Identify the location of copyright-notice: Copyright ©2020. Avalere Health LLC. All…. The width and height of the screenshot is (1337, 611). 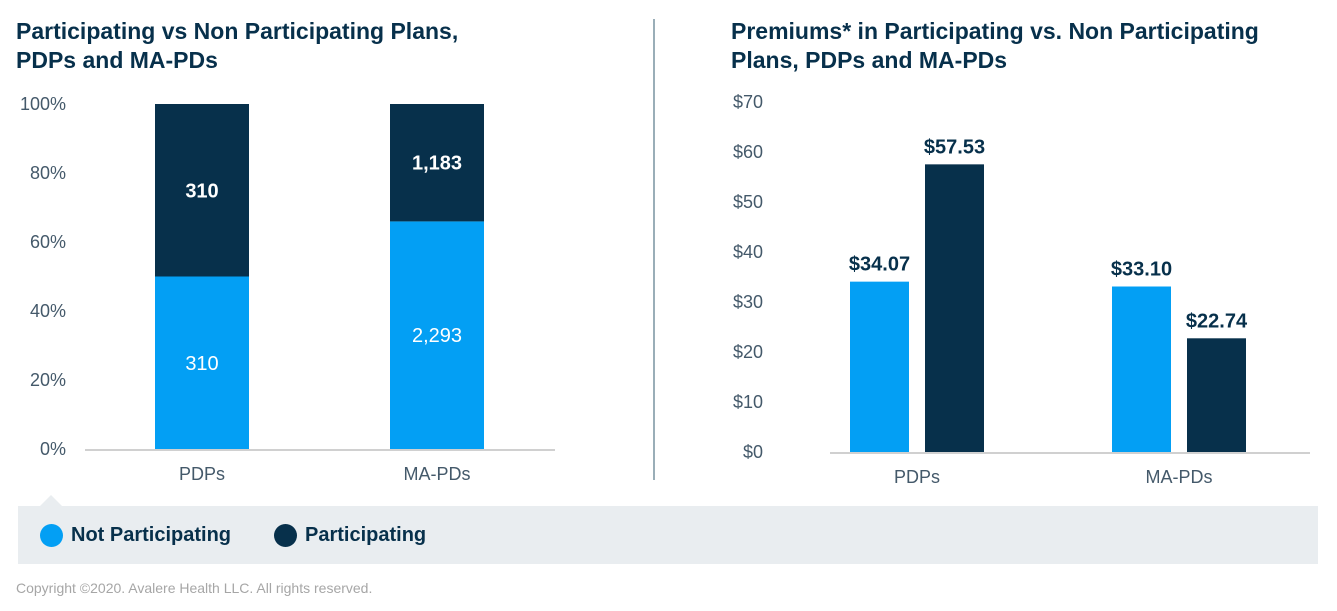
(194, 588).